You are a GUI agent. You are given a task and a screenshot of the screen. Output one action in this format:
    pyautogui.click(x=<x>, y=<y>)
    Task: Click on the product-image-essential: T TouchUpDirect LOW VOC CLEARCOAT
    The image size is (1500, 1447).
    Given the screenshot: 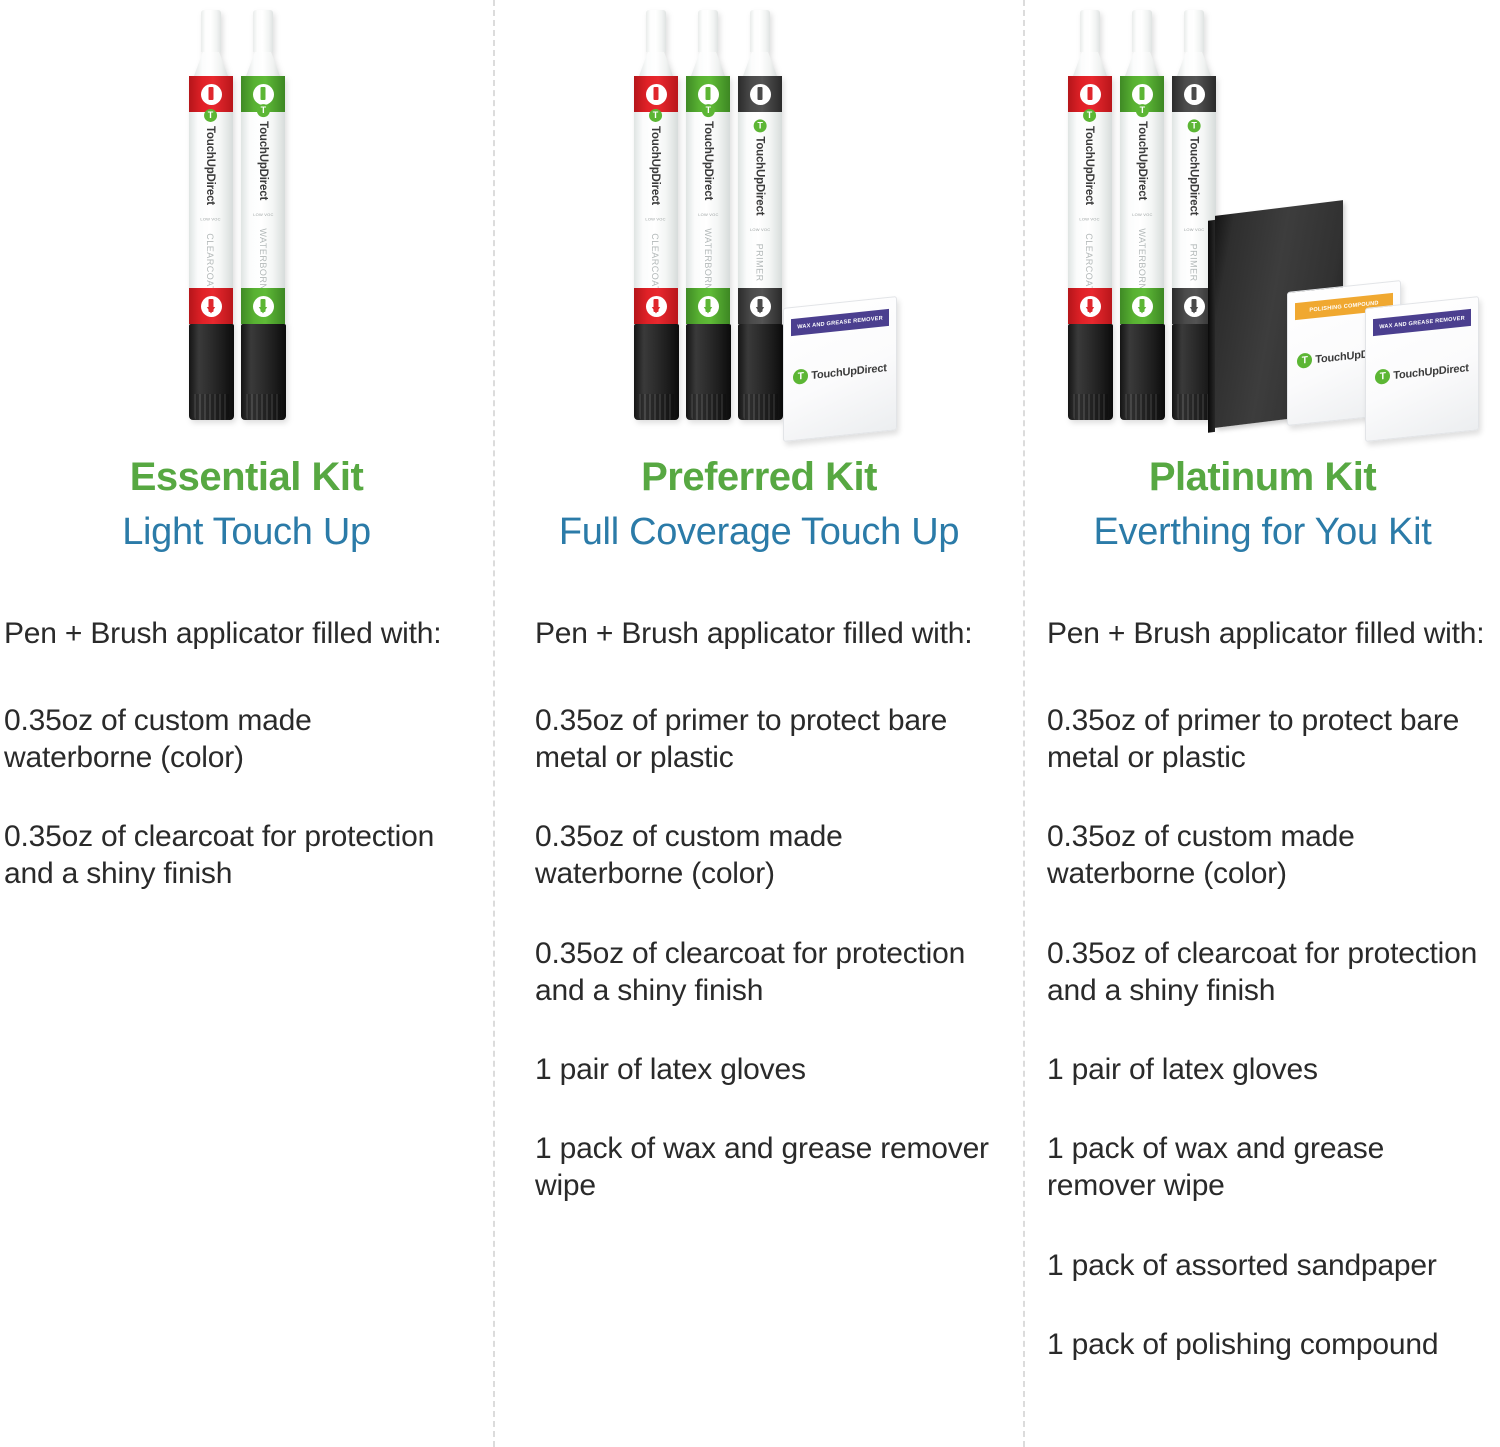 What is the action you would take?
    pyautogui.click(x=246, y=227)
    